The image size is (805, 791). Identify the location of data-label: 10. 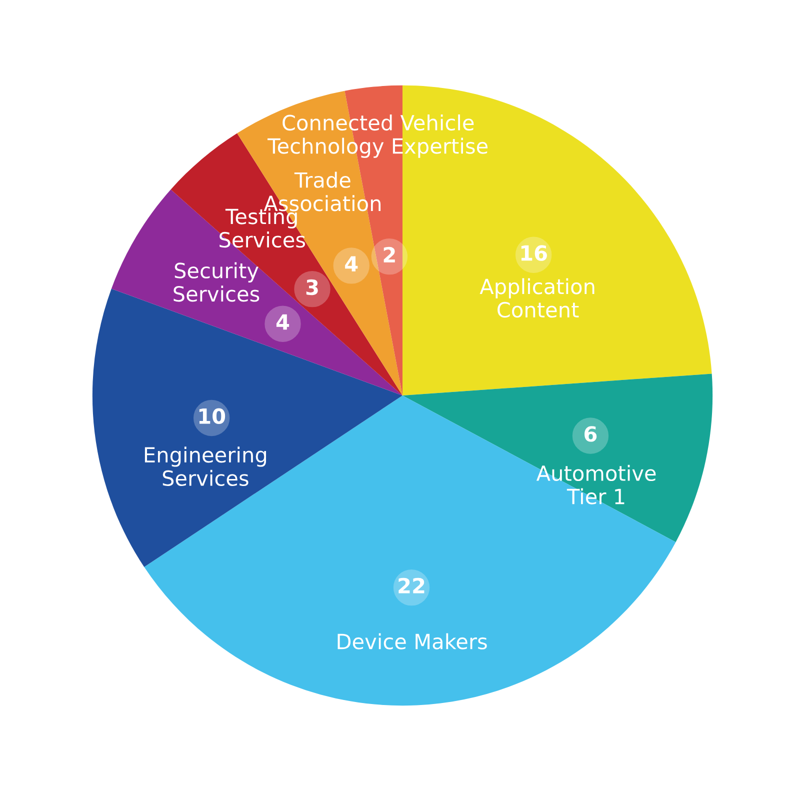
(212, 416).